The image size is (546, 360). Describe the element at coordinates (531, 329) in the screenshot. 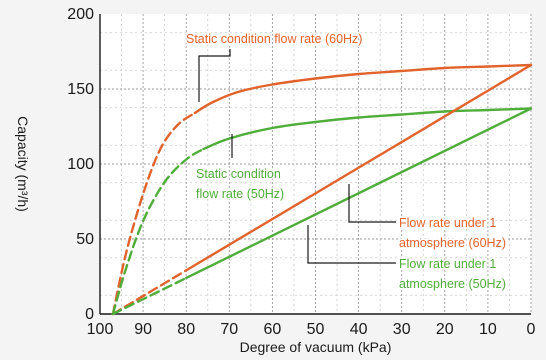

I see `x-tick-label: 0` at that location.